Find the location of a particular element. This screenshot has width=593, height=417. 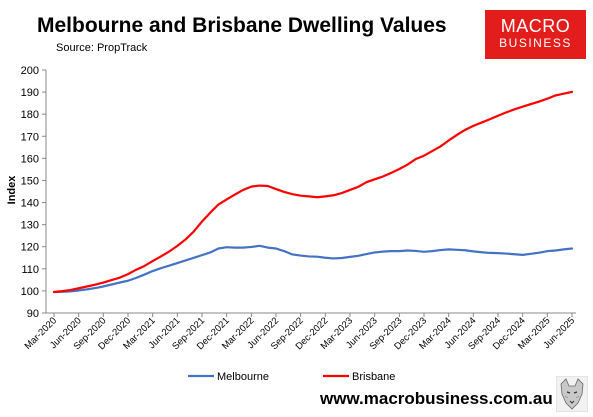

y-tick-label: 90 is located at coordinates (33, 314).